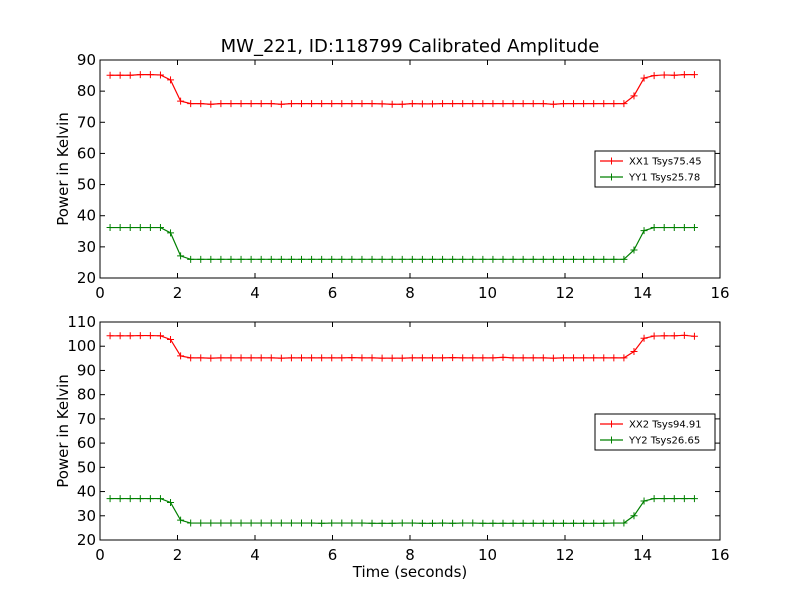  I want to click on x-tick-label: 12, so click(564, 293).